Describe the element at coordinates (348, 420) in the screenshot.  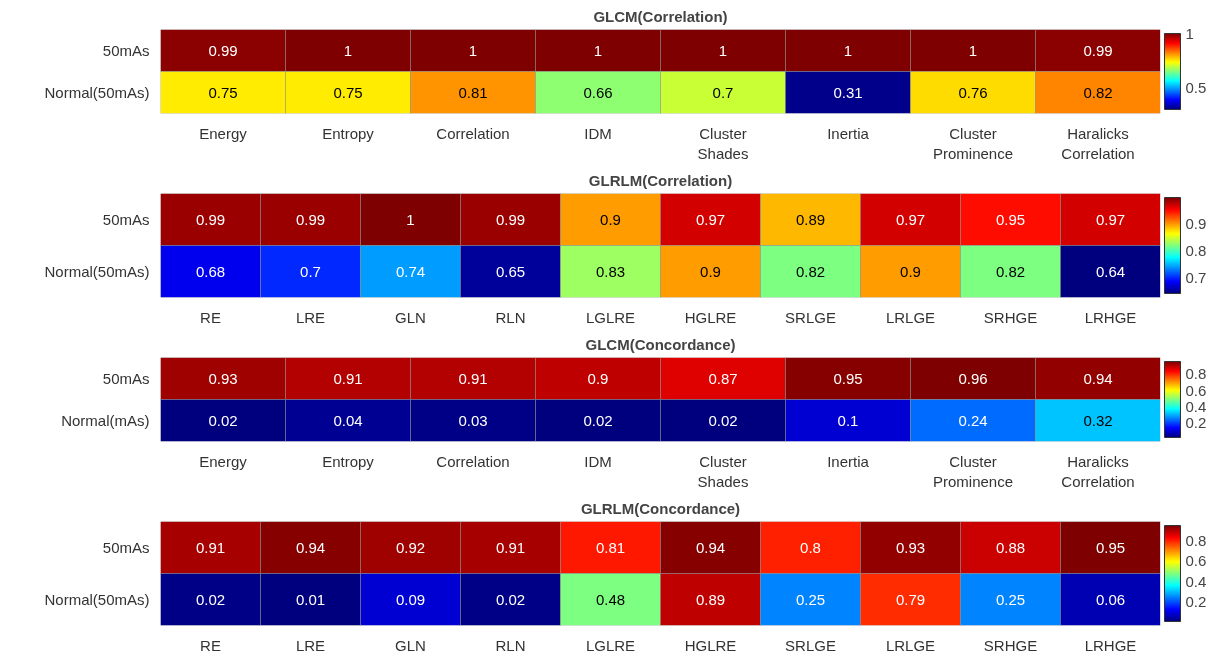
I see `data-label: 0.04` at that location.